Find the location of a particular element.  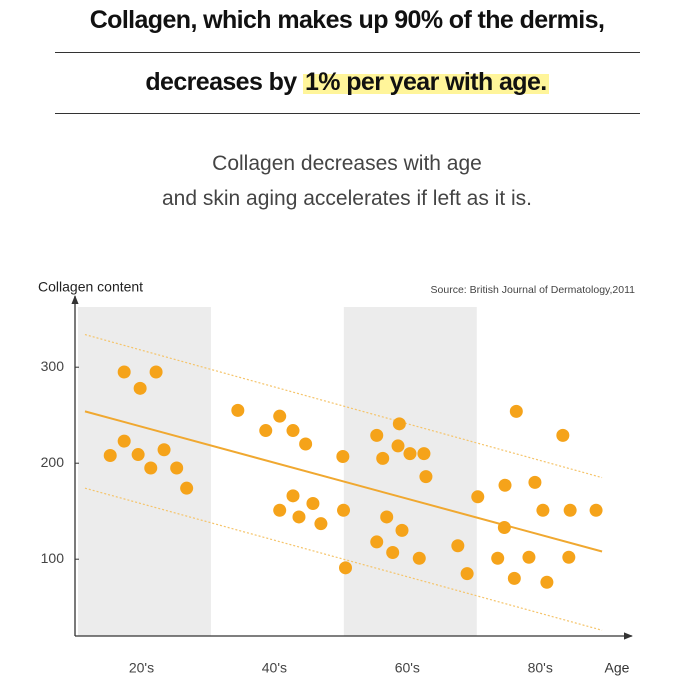

x-tick-label: 60's is located at coordinates (407, 668).